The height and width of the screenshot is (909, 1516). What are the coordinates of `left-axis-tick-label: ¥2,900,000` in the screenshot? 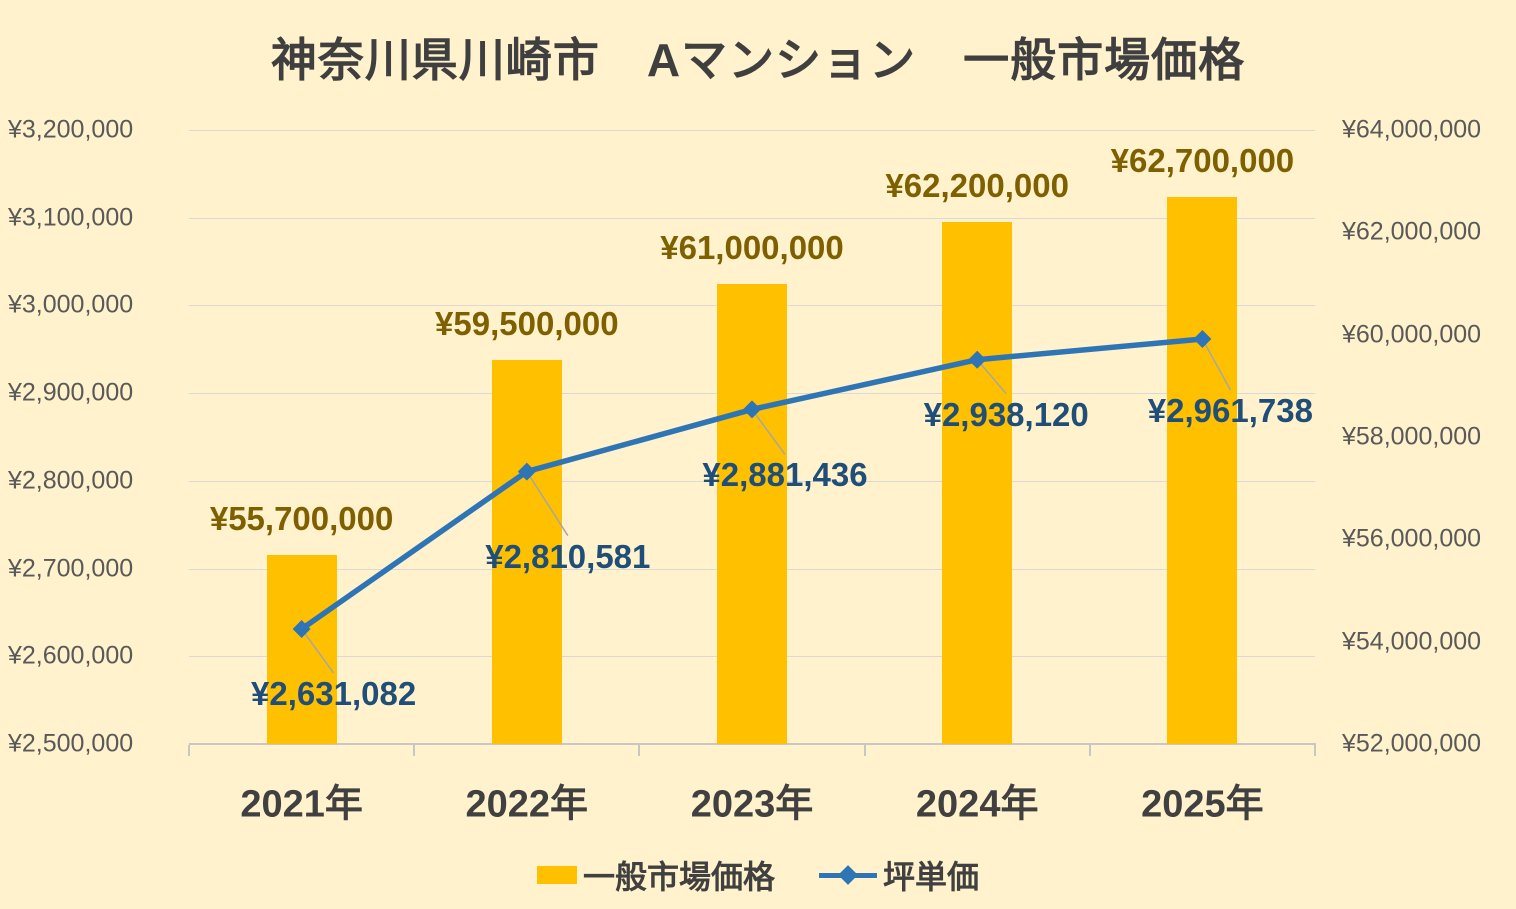 It's located at (71, 392).